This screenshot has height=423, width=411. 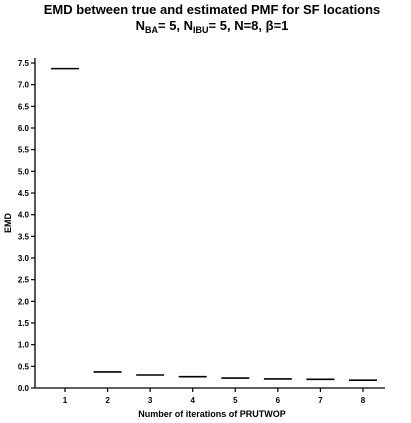 I want to click on x-tick-label-7: 8, so click(x=363, y=400).